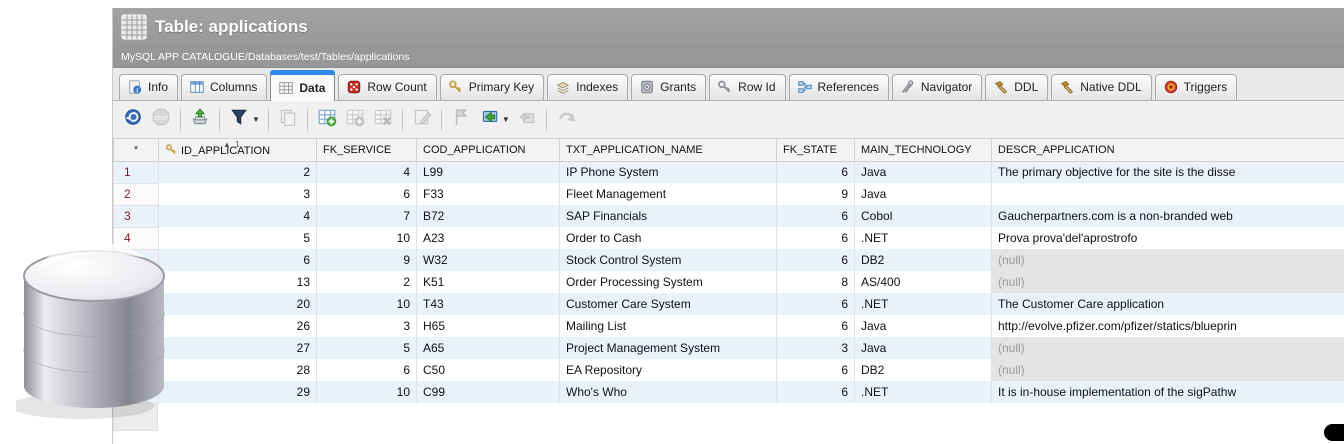 The height and width of the screenshot is (444, 1344). What do you see at coordinates (923, 370) in the screenshot?
I see `cell-main_technology: DB2` at bounding box center [923, 370].